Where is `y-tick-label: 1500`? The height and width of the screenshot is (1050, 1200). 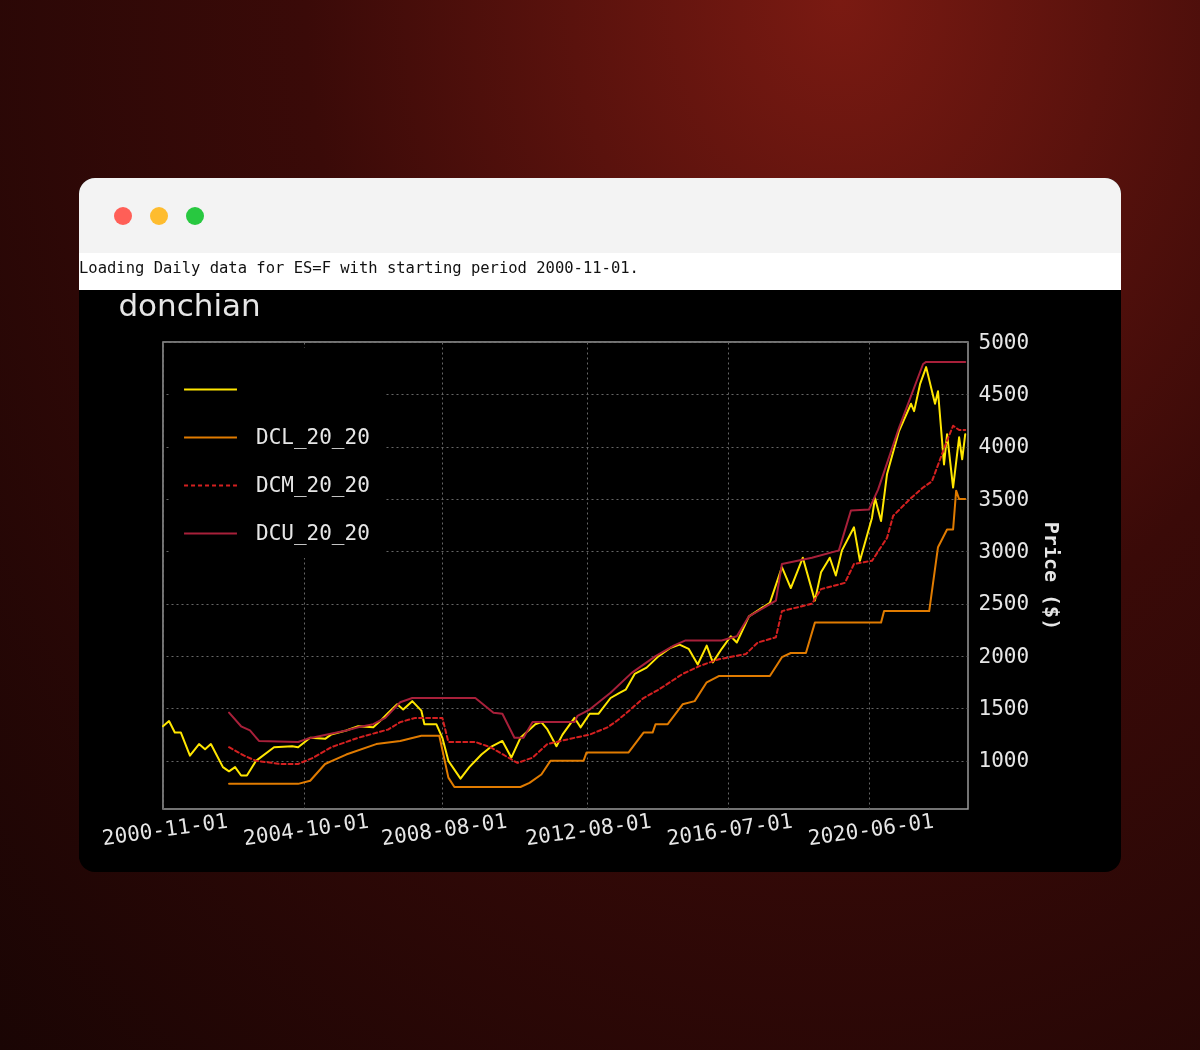
y-tick-label: 1500 is located at coordinates (1004, 707).